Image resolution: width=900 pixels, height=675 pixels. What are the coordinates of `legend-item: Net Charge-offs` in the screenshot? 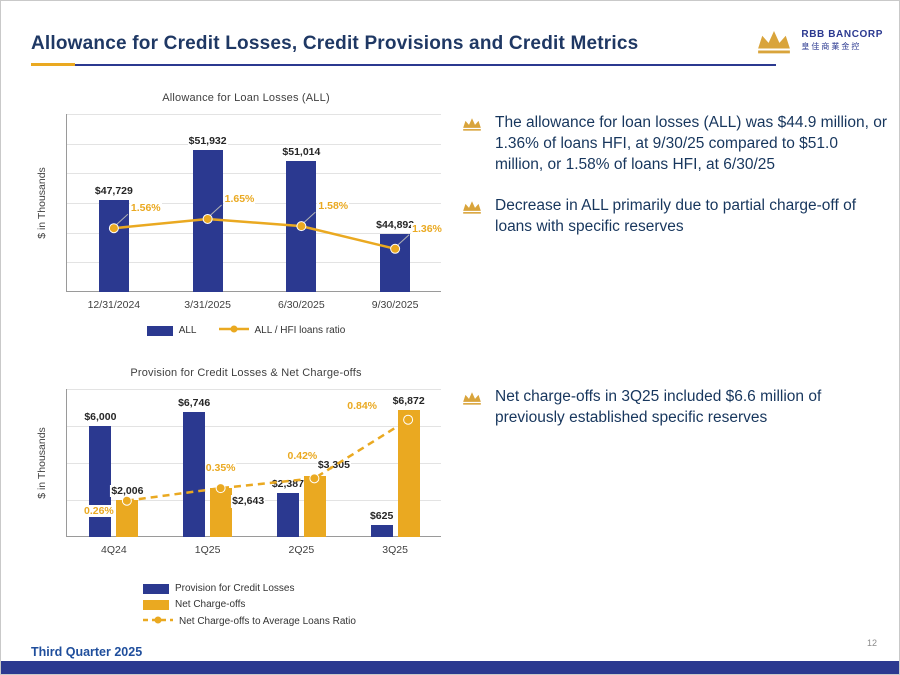 It's located at (194, 604).